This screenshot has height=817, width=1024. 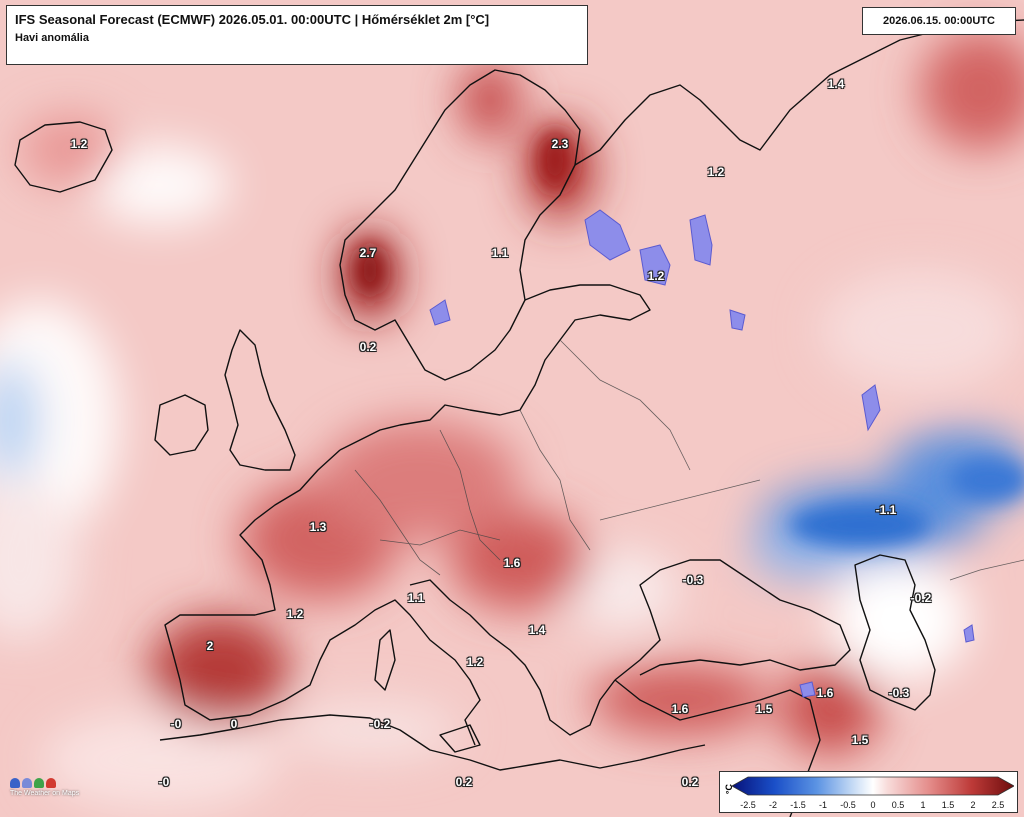 I want to click on anomaly-value-label: 2.7, so click(x=368, y=253).